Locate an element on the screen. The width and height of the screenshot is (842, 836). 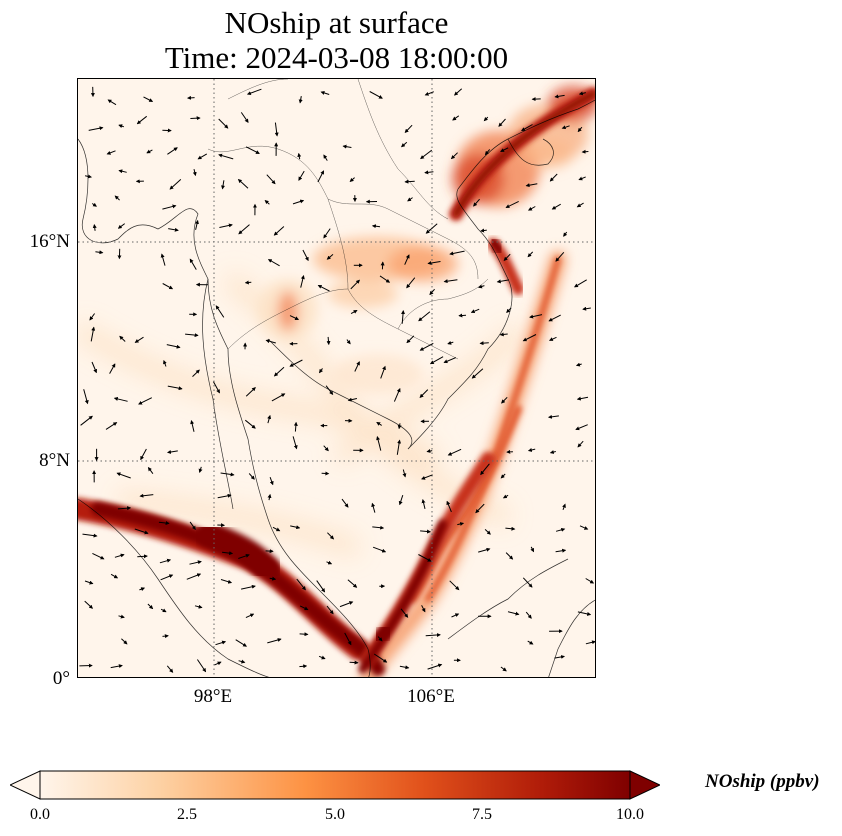
lon-label-98e: 98°E is located at coordinates (213, 696).